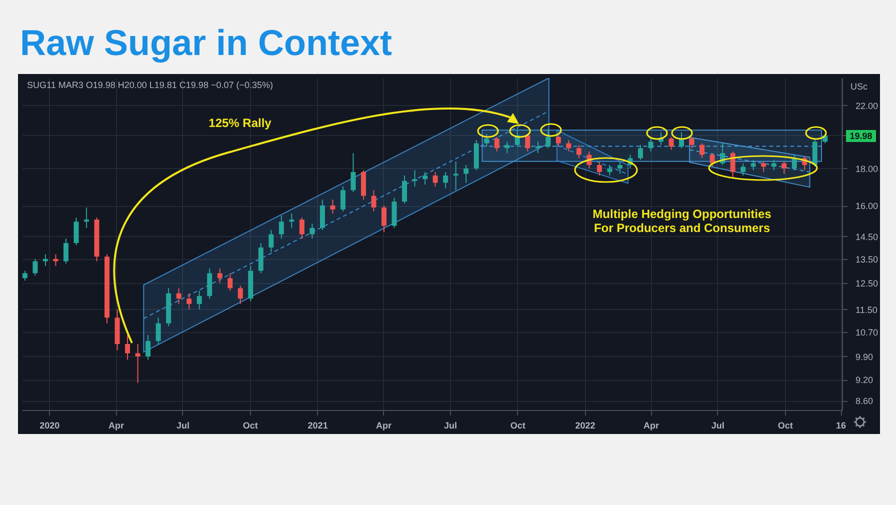 This screenshot has height=505, width=896. I want to click on y-tick-label: 10.70, so click(867, 333).